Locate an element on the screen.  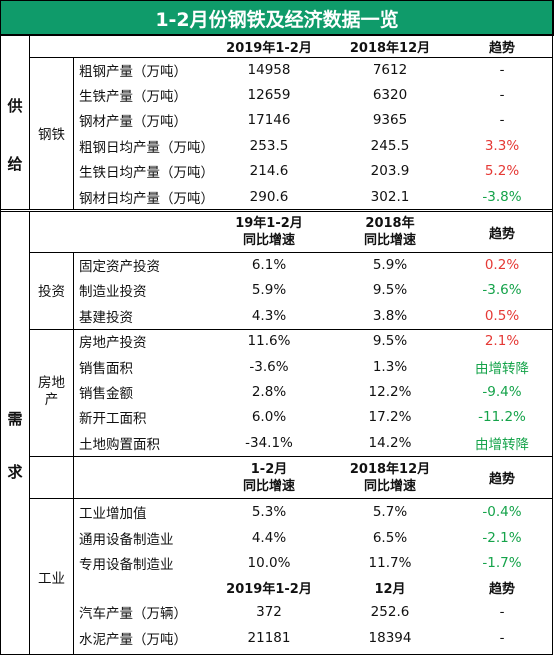
row-label: 生铁日均产量（万吨） is located at coordinates (146, 173).